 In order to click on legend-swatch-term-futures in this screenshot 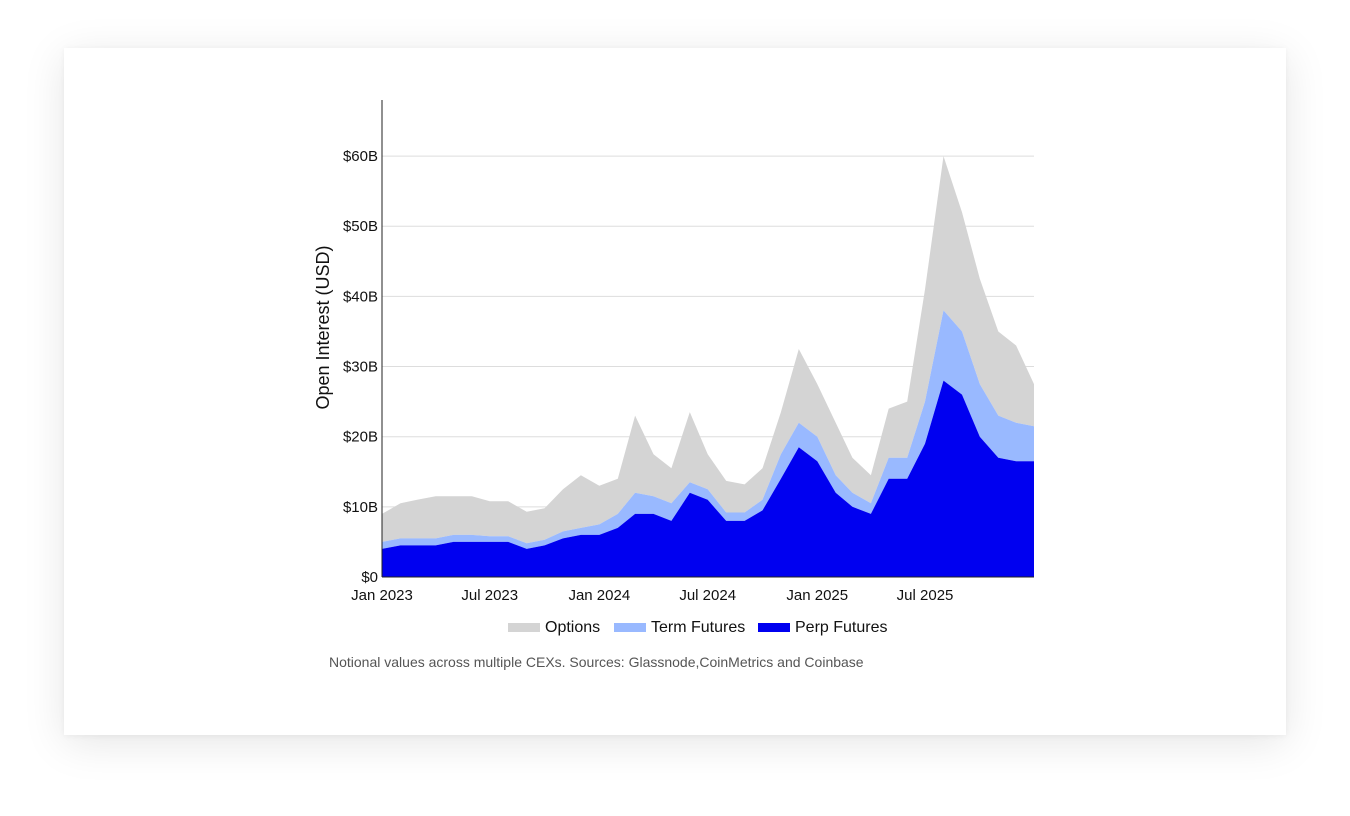, I will do `click(630, 627)`.